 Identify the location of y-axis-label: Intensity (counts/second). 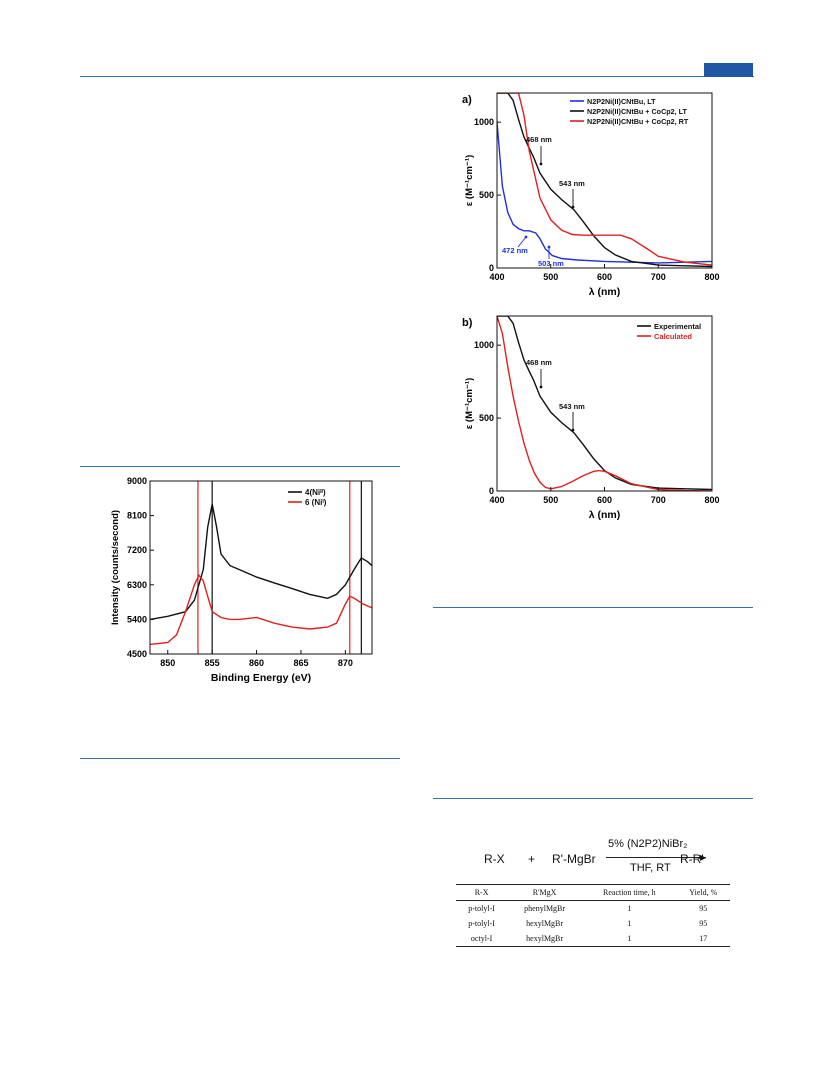
(115, 567).